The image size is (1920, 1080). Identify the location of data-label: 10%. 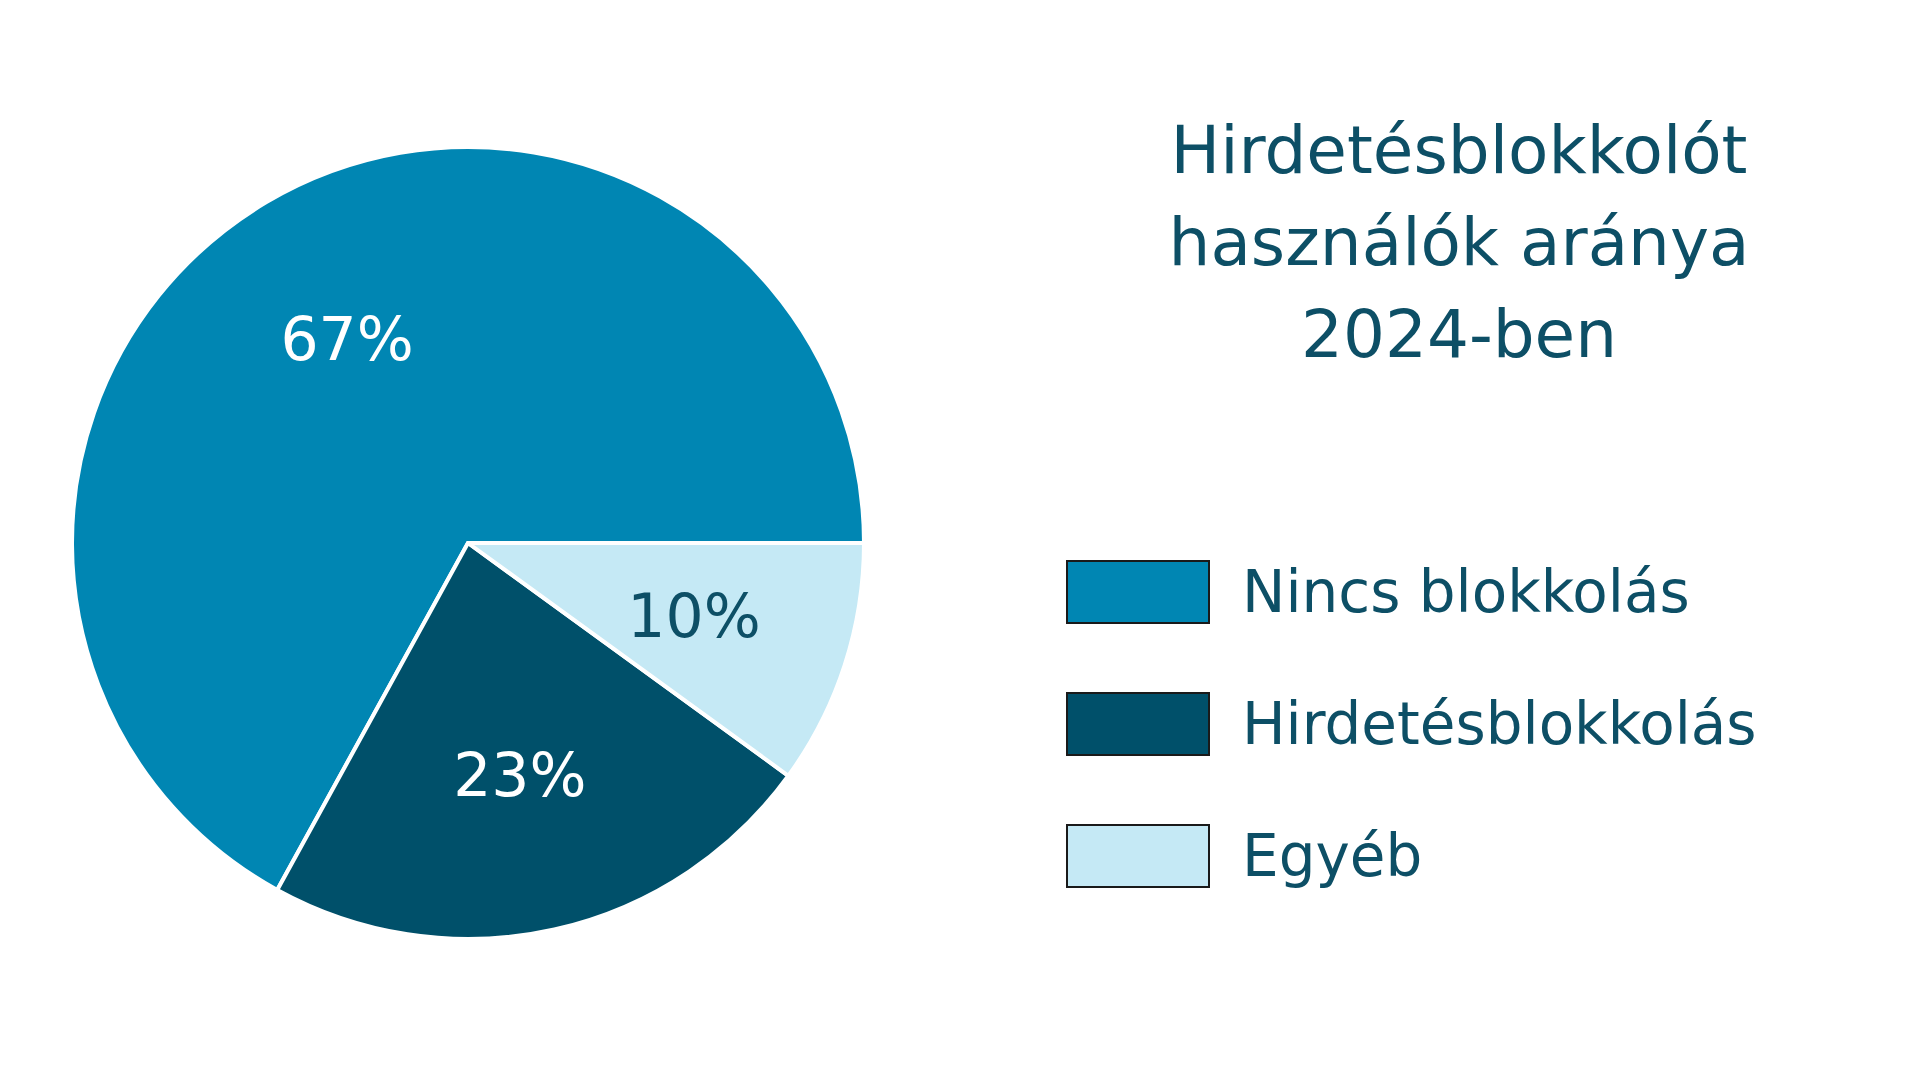
(694, 616).